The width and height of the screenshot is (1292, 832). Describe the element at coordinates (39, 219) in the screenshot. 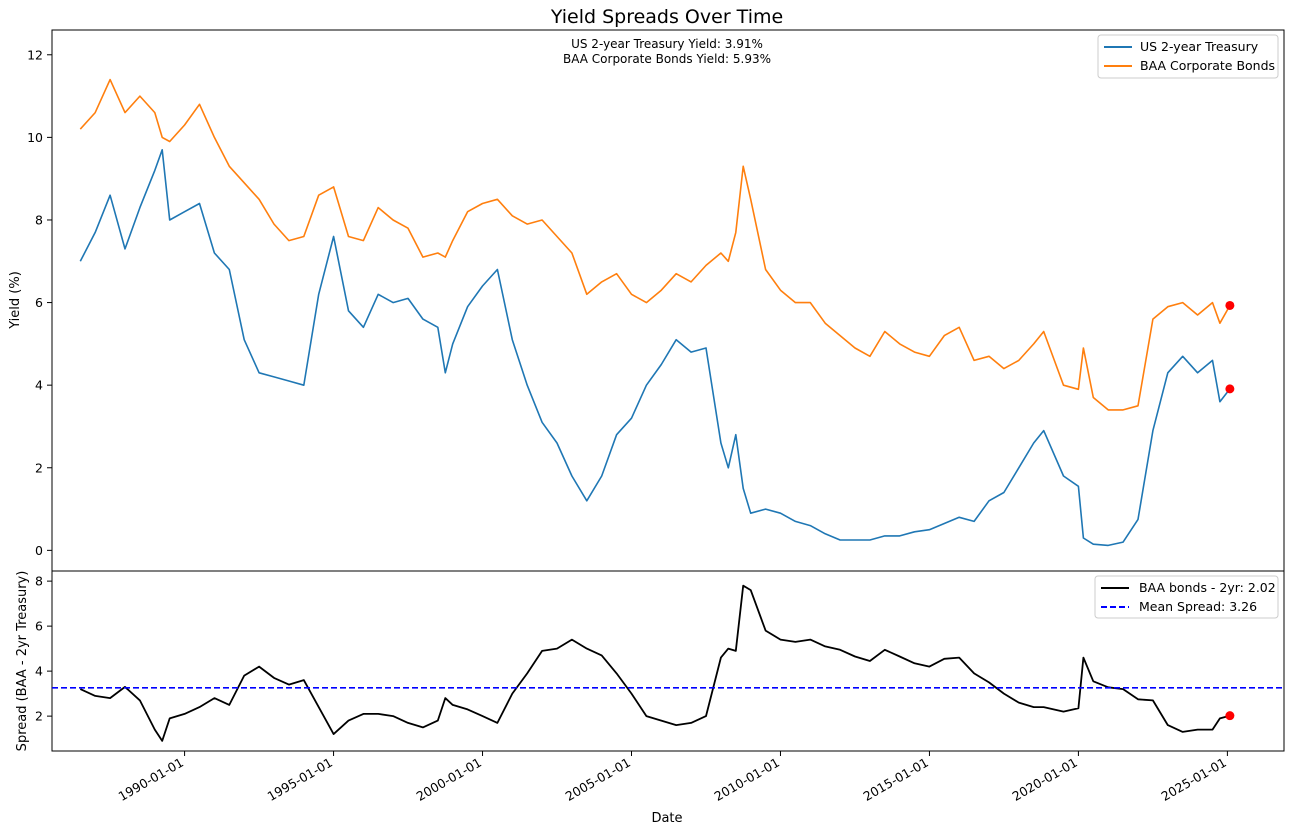

I see `yield-y-tick-label: 8` at that location.